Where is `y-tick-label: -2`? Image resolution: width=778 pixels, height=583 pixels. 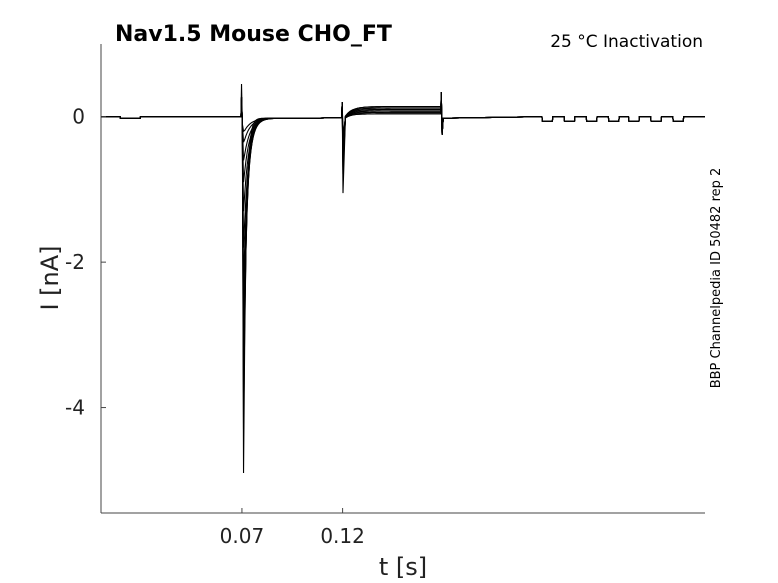 y-tick-label: -2 is located at coordinates (75, 262).